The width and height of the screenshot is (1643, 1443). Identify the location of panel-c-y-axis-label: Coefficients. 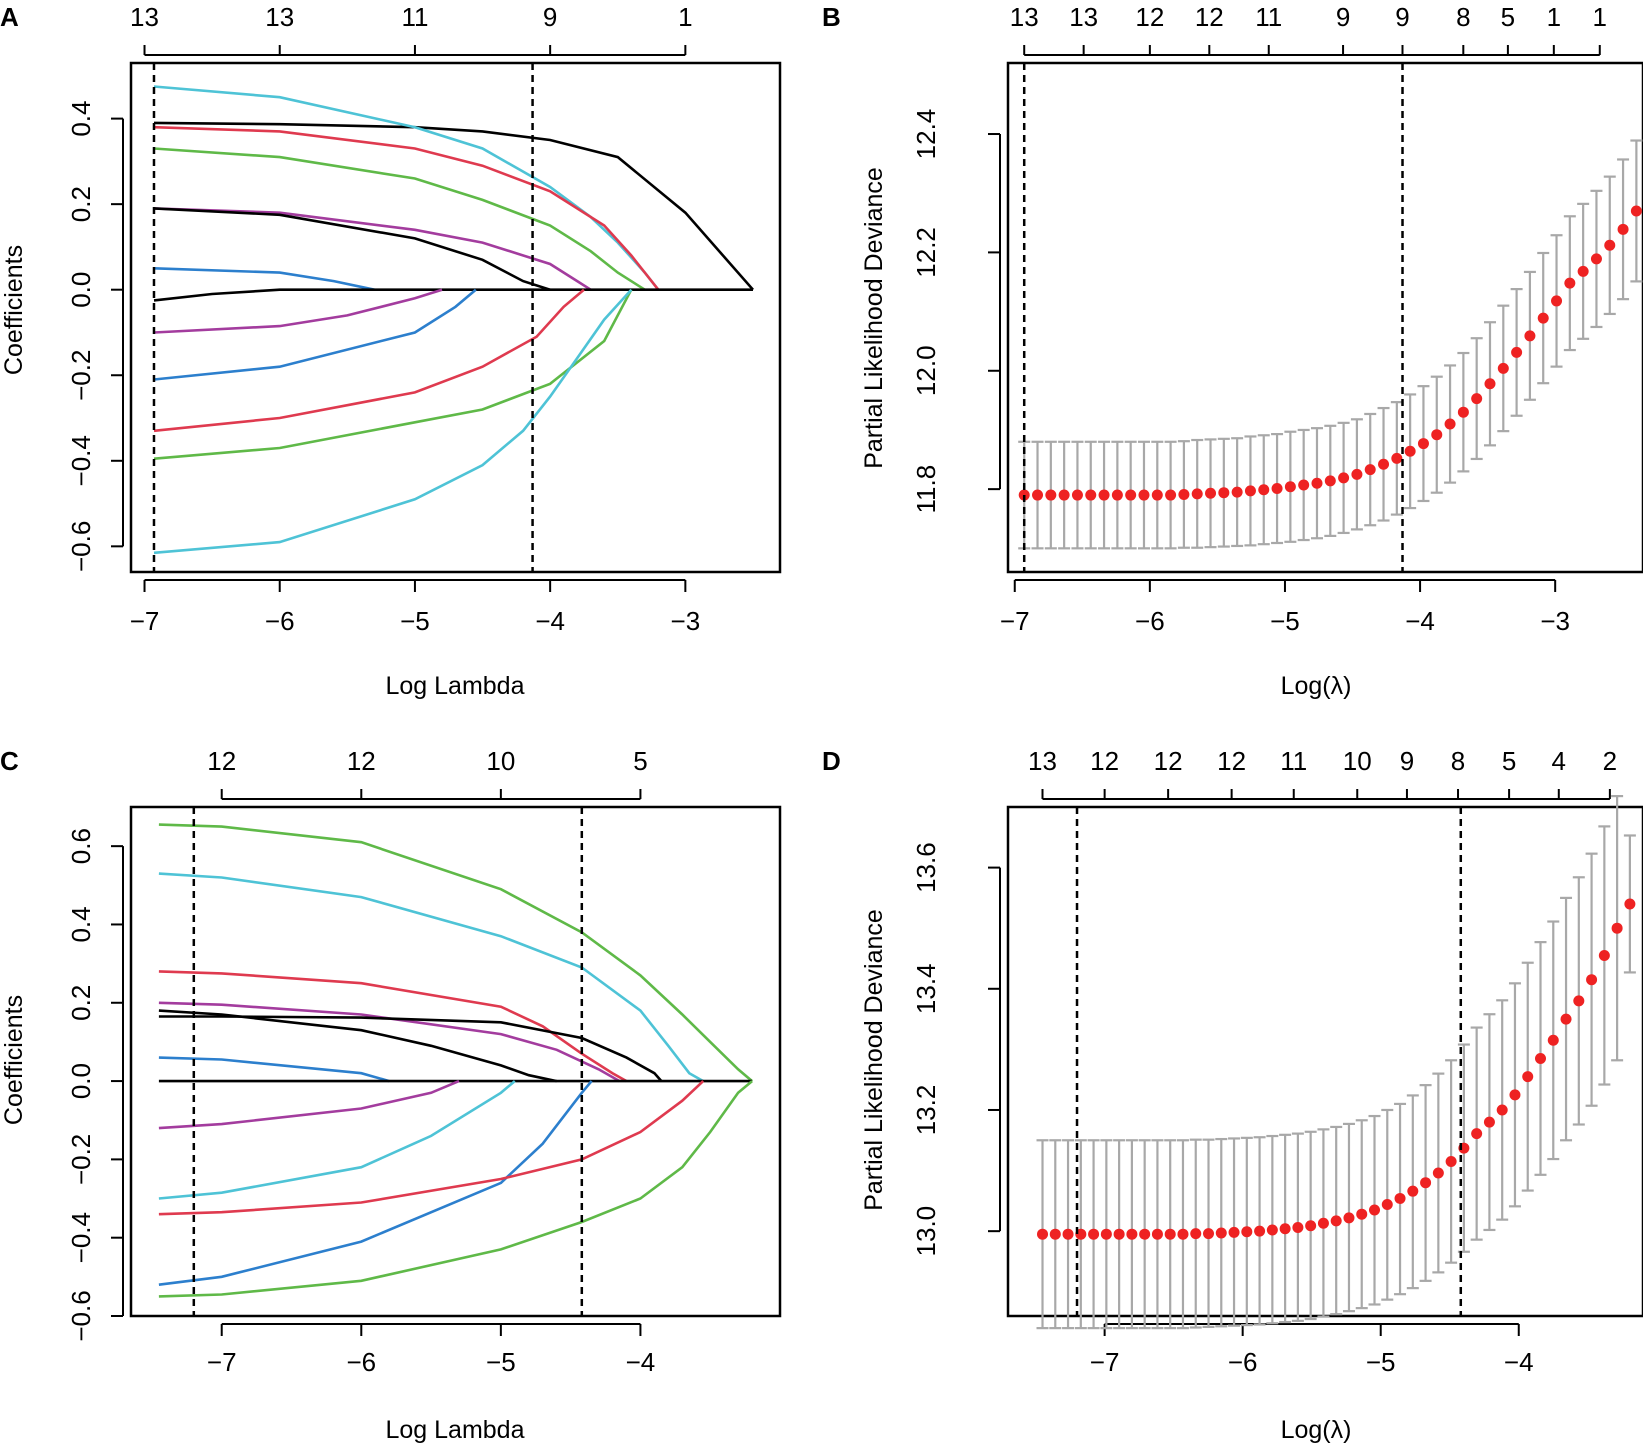
(14, 1060).